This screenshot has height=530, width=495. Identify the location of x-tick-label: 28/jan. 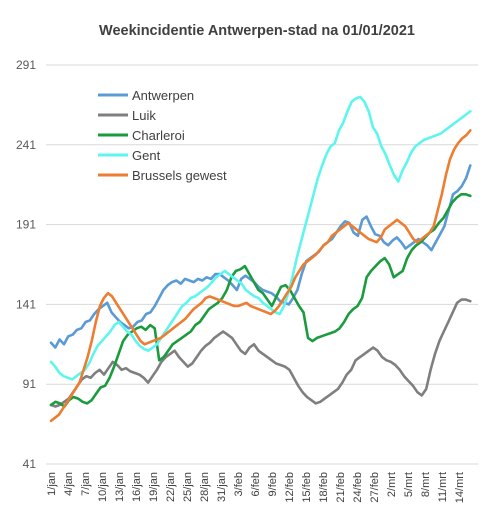
(205, 487).